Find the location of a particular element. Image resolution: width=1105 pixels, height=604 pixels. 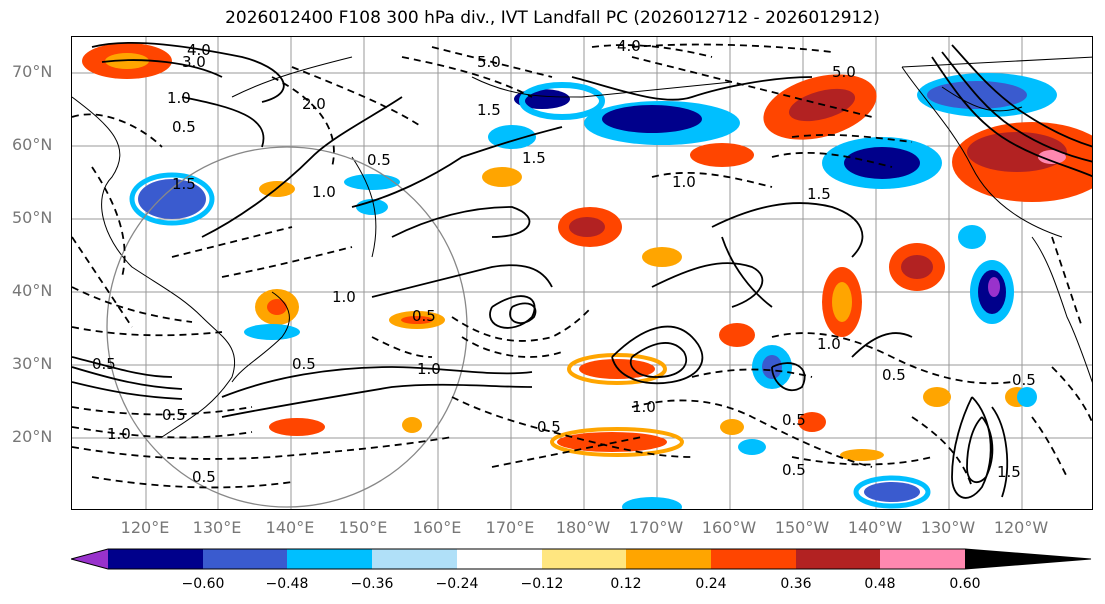

lon-label: 140°E is located at coordinates (290, 527).